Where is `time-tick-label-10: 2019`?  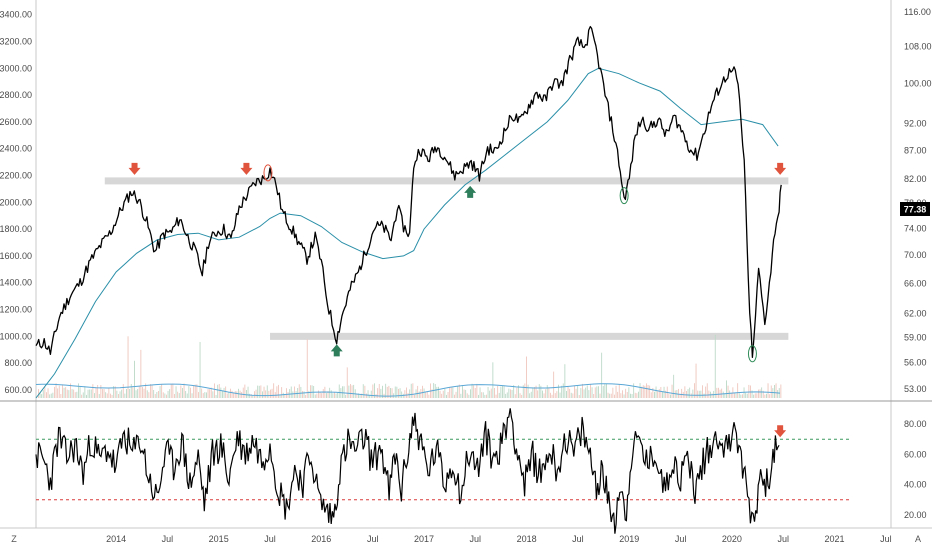 time-tick-label-10: 2019 is located at coordinates (629, 539).